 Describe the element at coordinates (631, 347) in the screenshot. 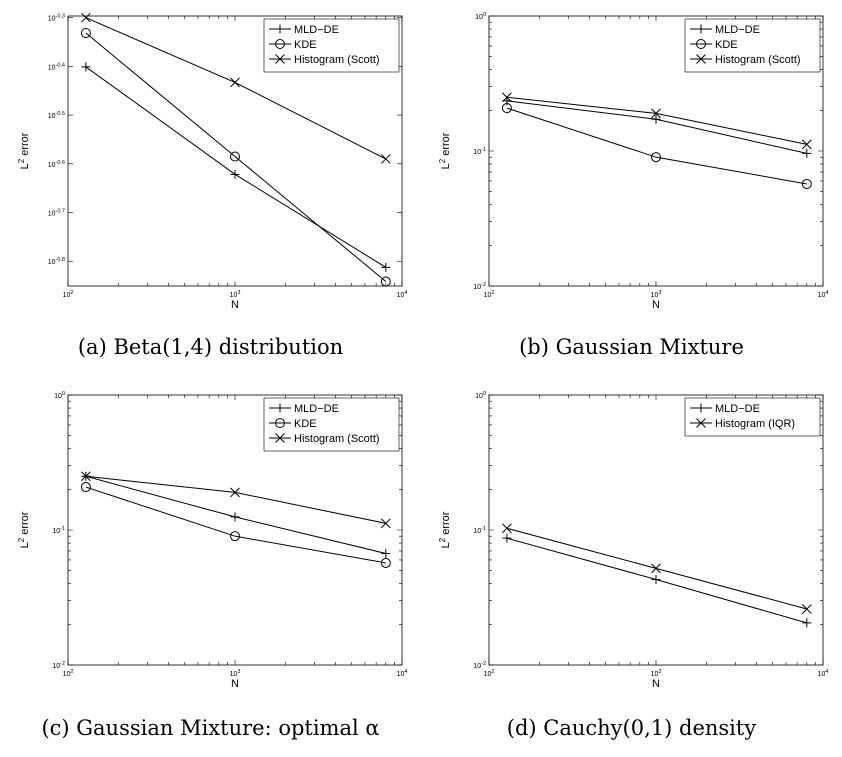

I see `chart-b-caption: (b) Gaussian Mixture` at that location.